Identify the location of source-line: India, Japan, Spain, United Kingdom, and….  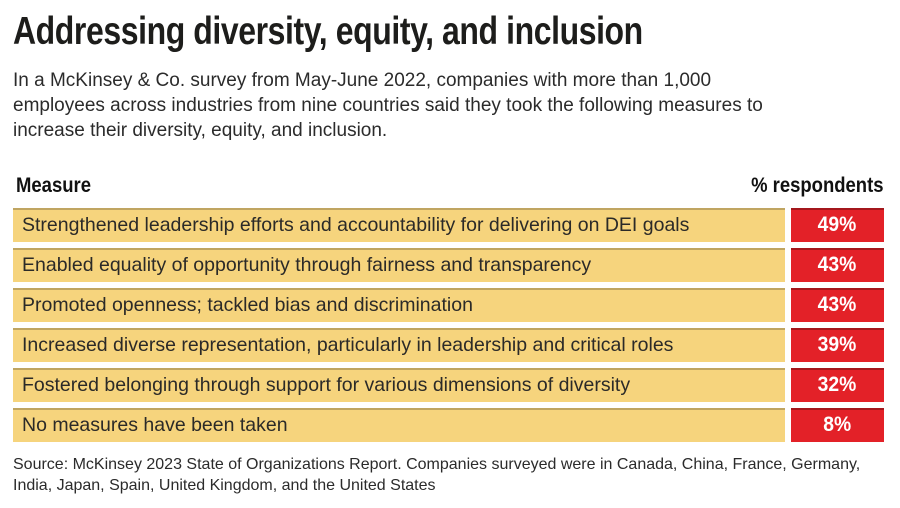
(224, 485).